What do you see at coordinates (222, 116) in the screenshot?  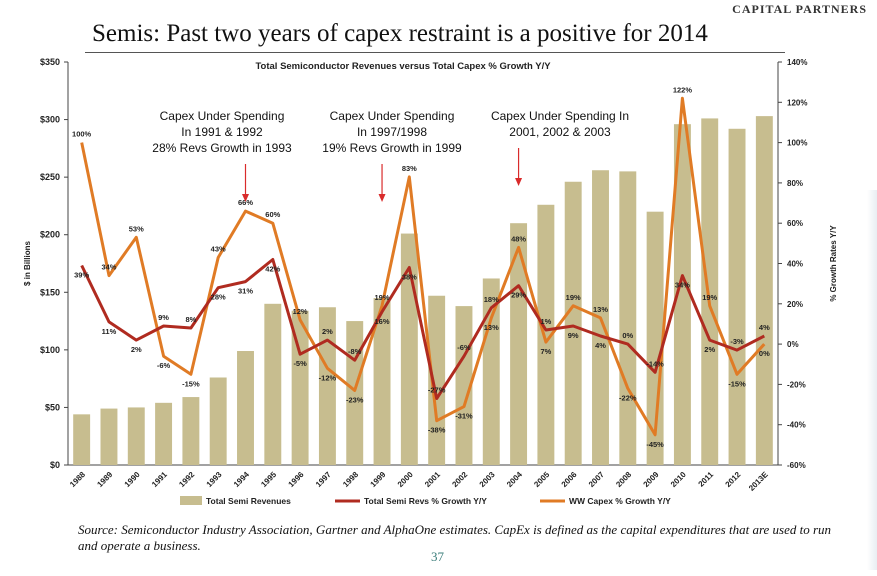 I see `annotation-text: Capex Under Spending` at bounding box center [222, 116].